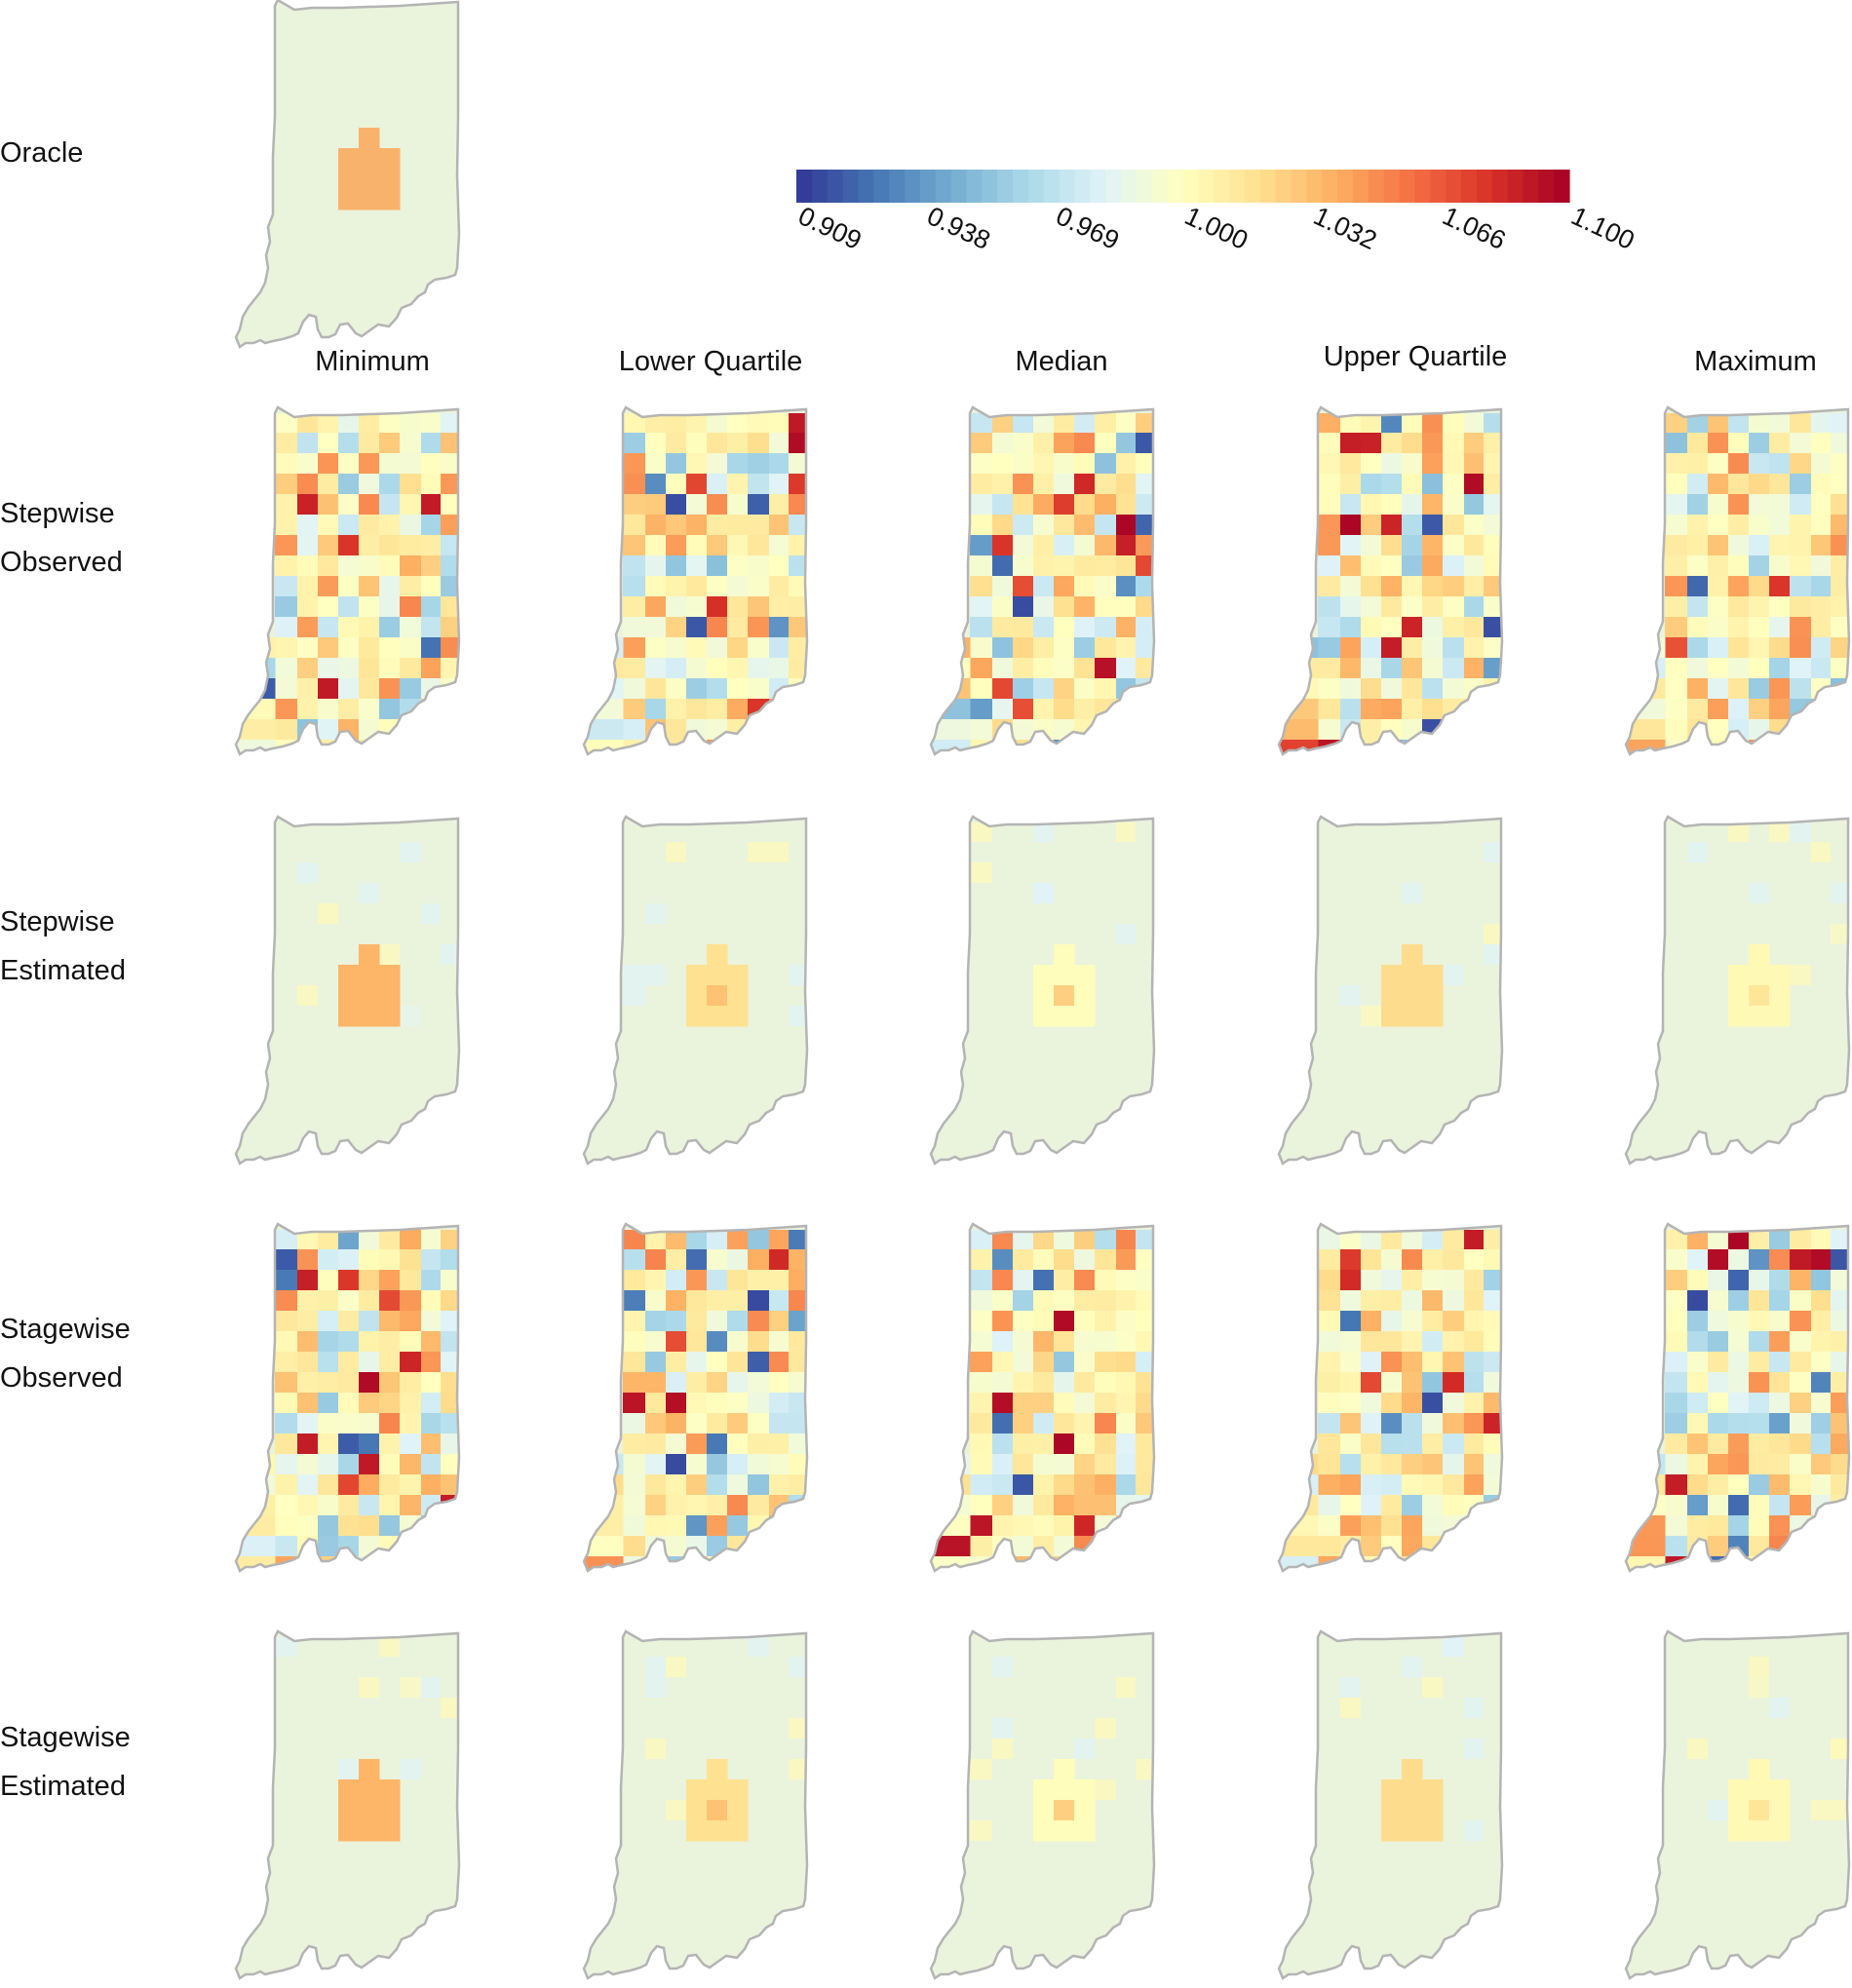 Image resolution: width=1852 pixels, height=1988 pixels. What do you see at coordinates (695, 990) in the screenshot?
I see `map-stepwise-estimated-lower-quartile` at bounding box center [695, 990].